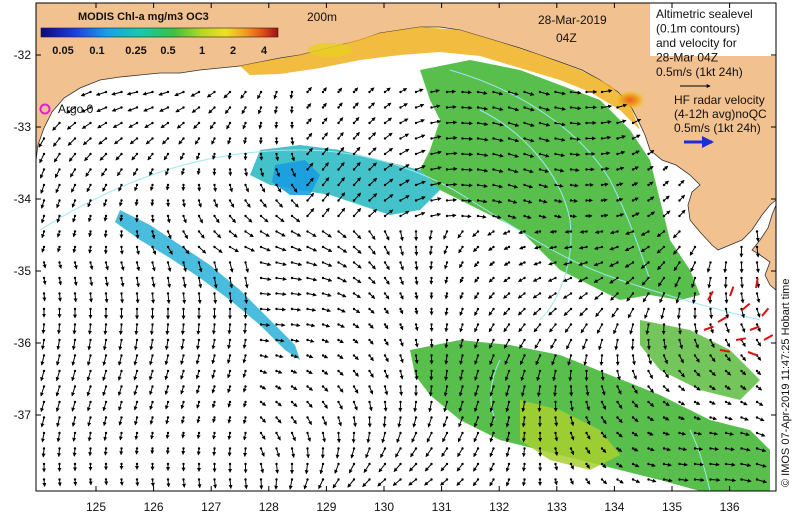  Describe the element at coordinates (557, 507) in the screenshot. I see `lon-tick-label: 133` at that location.